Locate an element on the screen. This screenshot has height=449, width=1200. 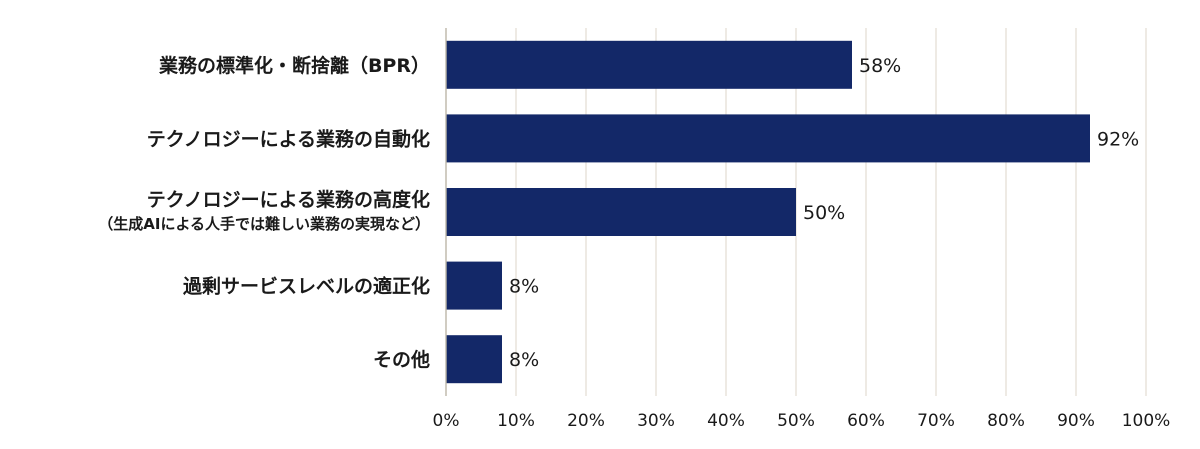
x-tick-label: 90% is located at coordinates (1076, 421).